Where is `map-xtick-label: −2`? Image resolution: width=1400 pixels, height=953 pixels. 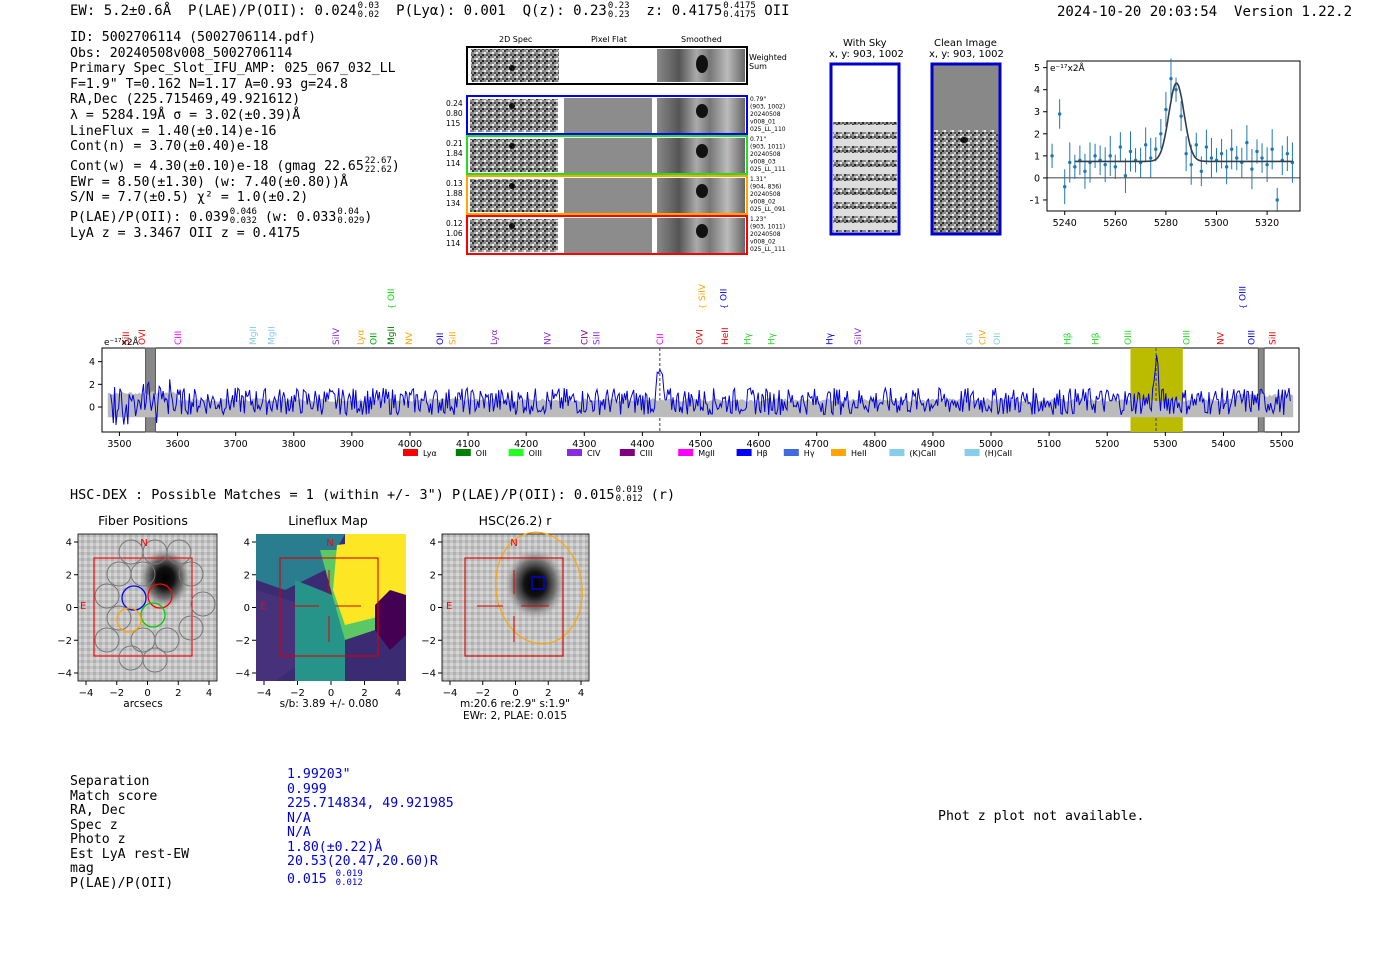
map-xtick-label: −2 is located at coordinates (297, 693).